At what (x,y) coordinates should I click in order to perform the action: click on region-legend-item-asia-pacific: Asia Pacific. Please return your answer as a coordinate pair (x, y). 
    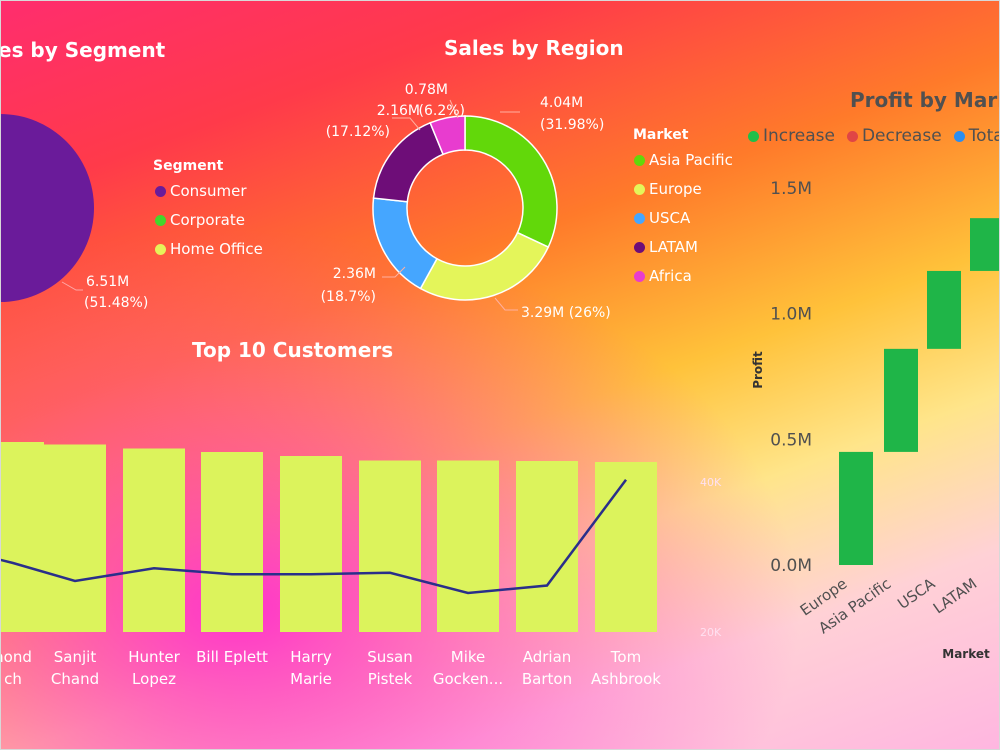
    Looking at the image, I should click on (683, 160).